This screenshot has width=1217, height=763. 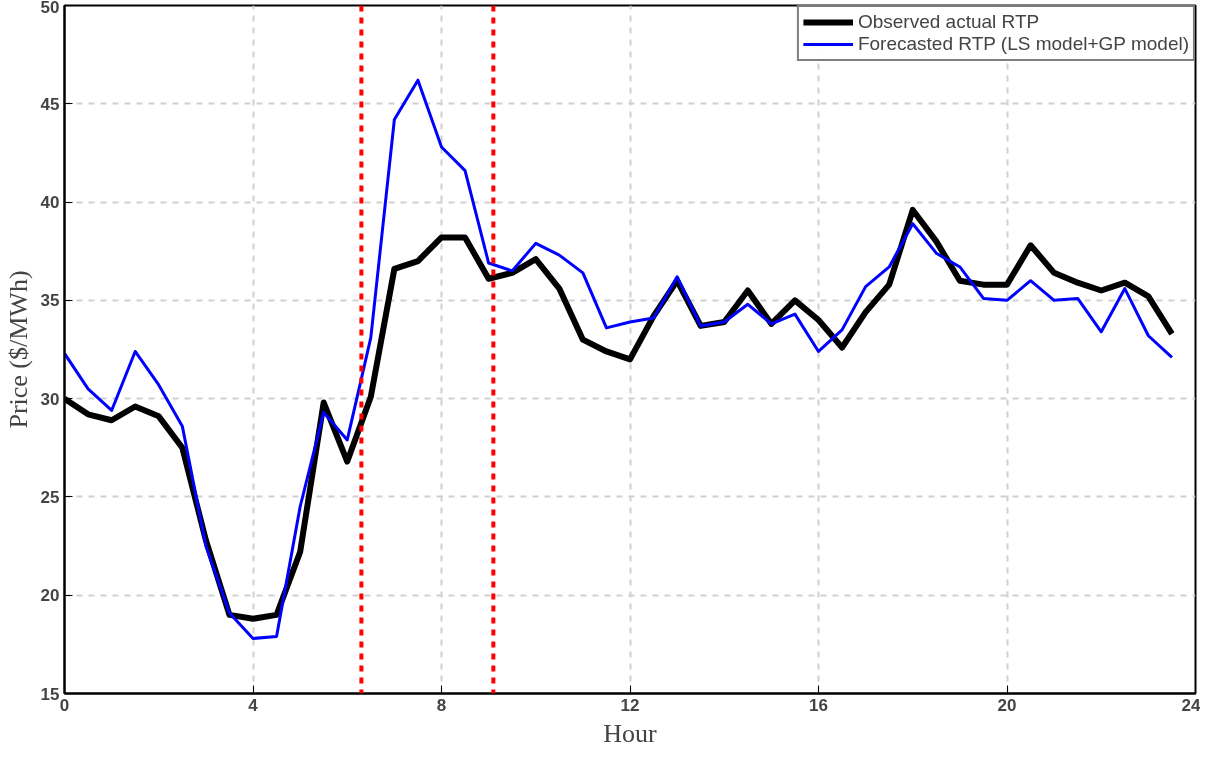 What do you see at coordinates (50, 301) in the screenshot?
I see `y-tick-label: 35` at bounding box center [50, 301].